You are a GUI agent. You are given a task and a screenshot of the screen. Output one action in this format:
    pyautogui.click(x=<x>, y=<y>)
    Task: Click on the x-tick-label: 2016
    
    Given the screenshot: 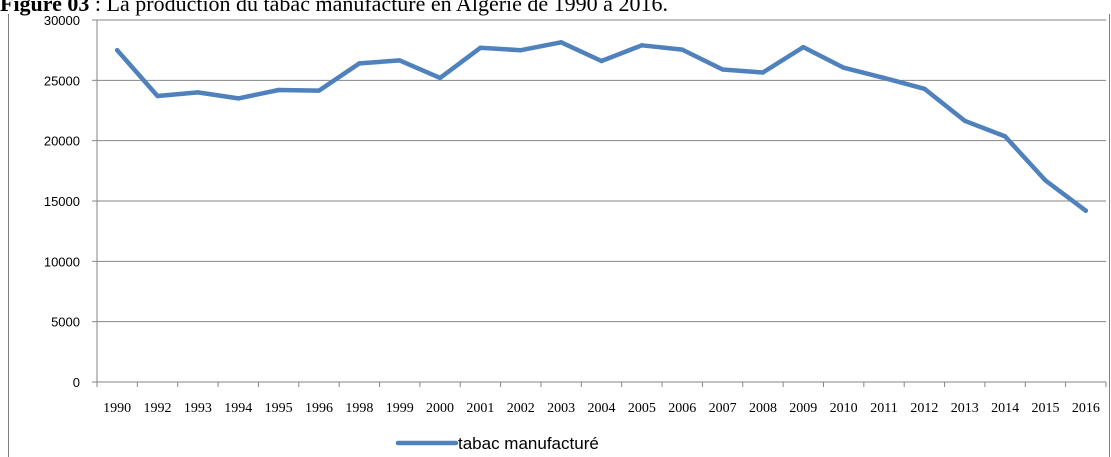 What is the action you would take?
    pyautogui.click(x=1086, y=408)
    